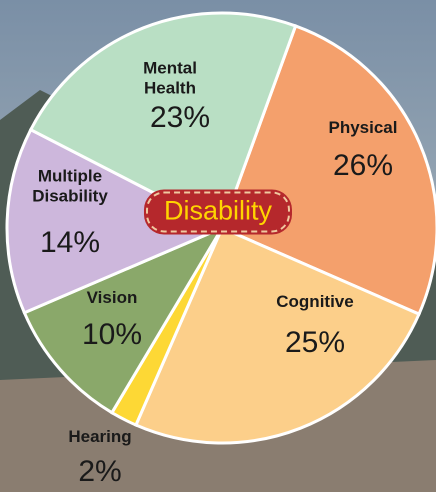 This screenshot has height=492, width=436. What do you see at coordinates (112, 334) in the screenshot?
I see `value-label: 10%` at bounding box center [112, 334].